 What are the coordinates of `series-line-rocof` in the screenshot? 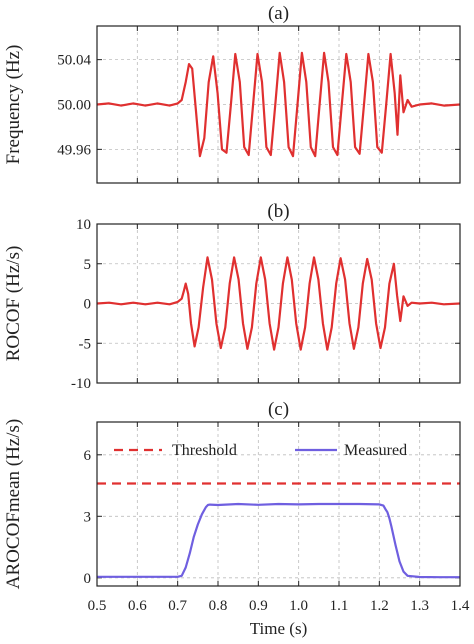 It's located at (278, 303).